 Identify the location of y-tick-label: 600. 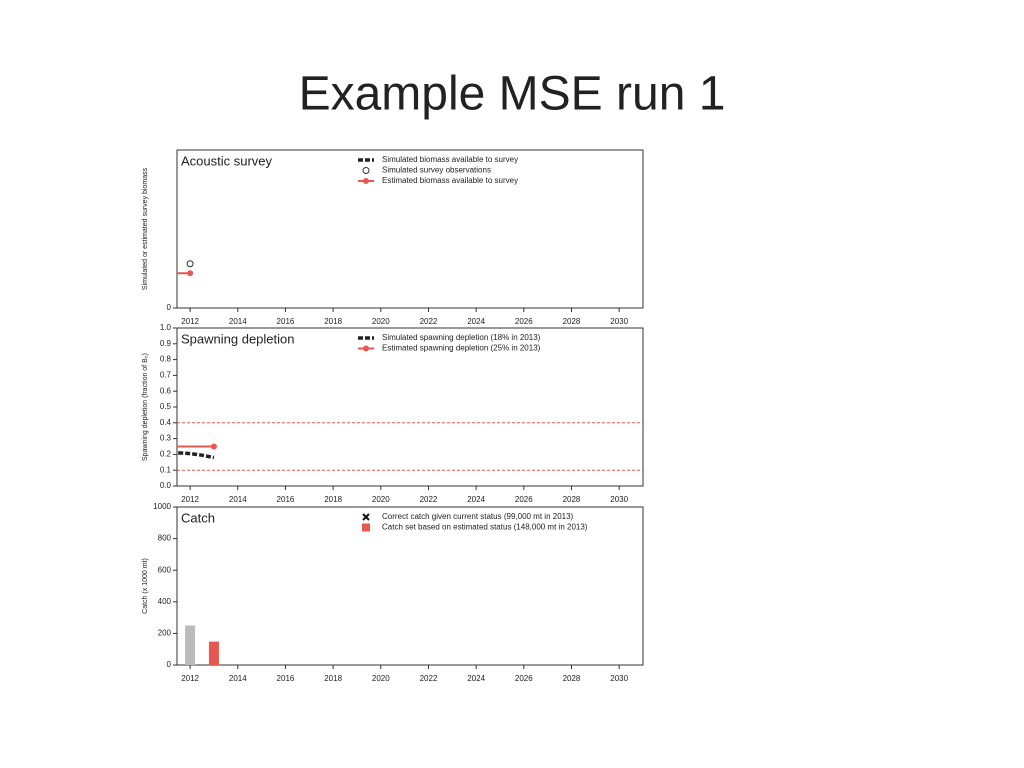
(165, 569).